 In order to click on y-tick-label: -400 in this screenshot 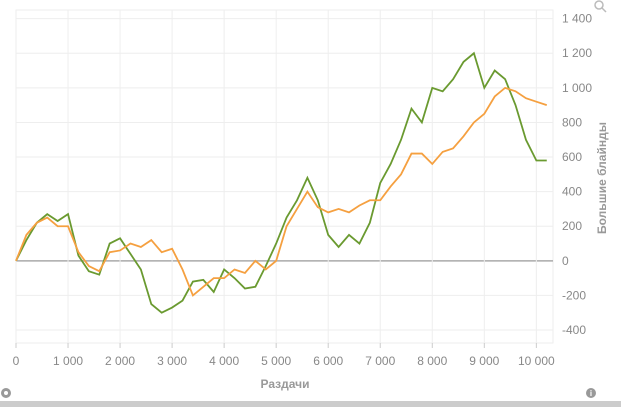, I will do `click(574, 330)`.